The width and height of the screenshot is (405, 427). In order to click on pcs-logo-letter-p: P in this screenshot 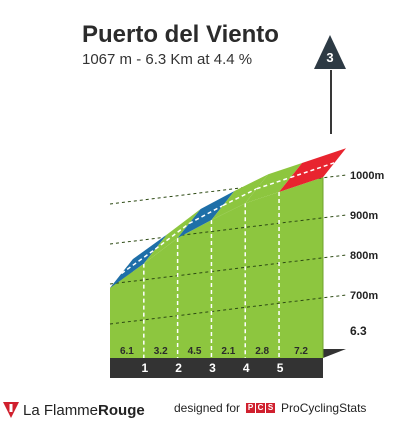, I will do `click(251, 408)`.